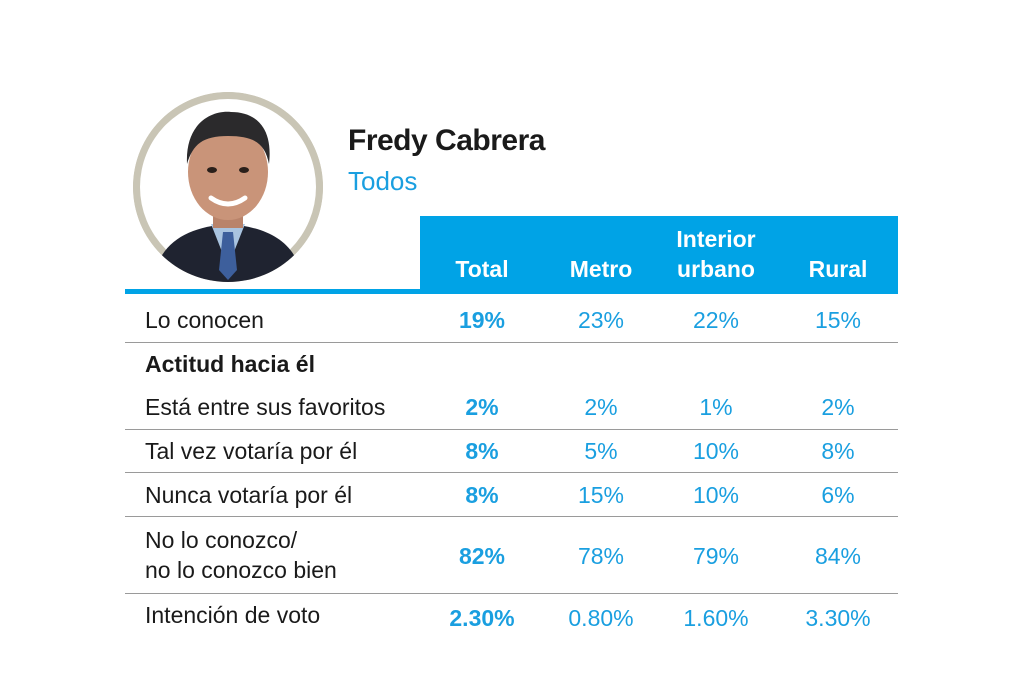 Image resolution: width=1024 pixels, height=691 pixels. Describe the element at coordinates (241, 570) in the screenshot. I see `row-label-line2: no lo conozco bien` at that location.